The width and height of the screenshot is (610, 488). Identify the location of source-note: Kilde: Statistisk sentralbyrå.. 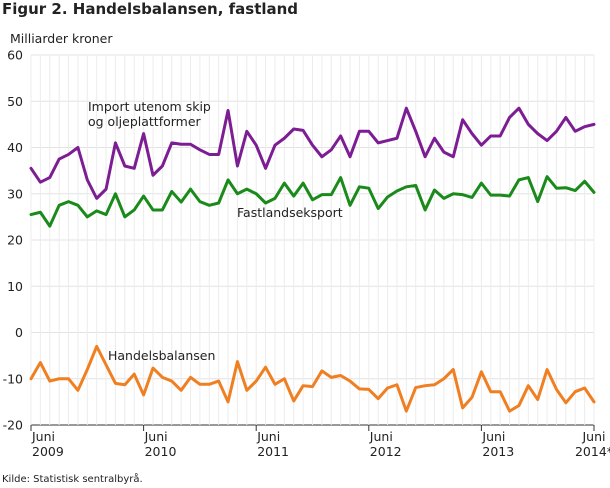
(72, 479).